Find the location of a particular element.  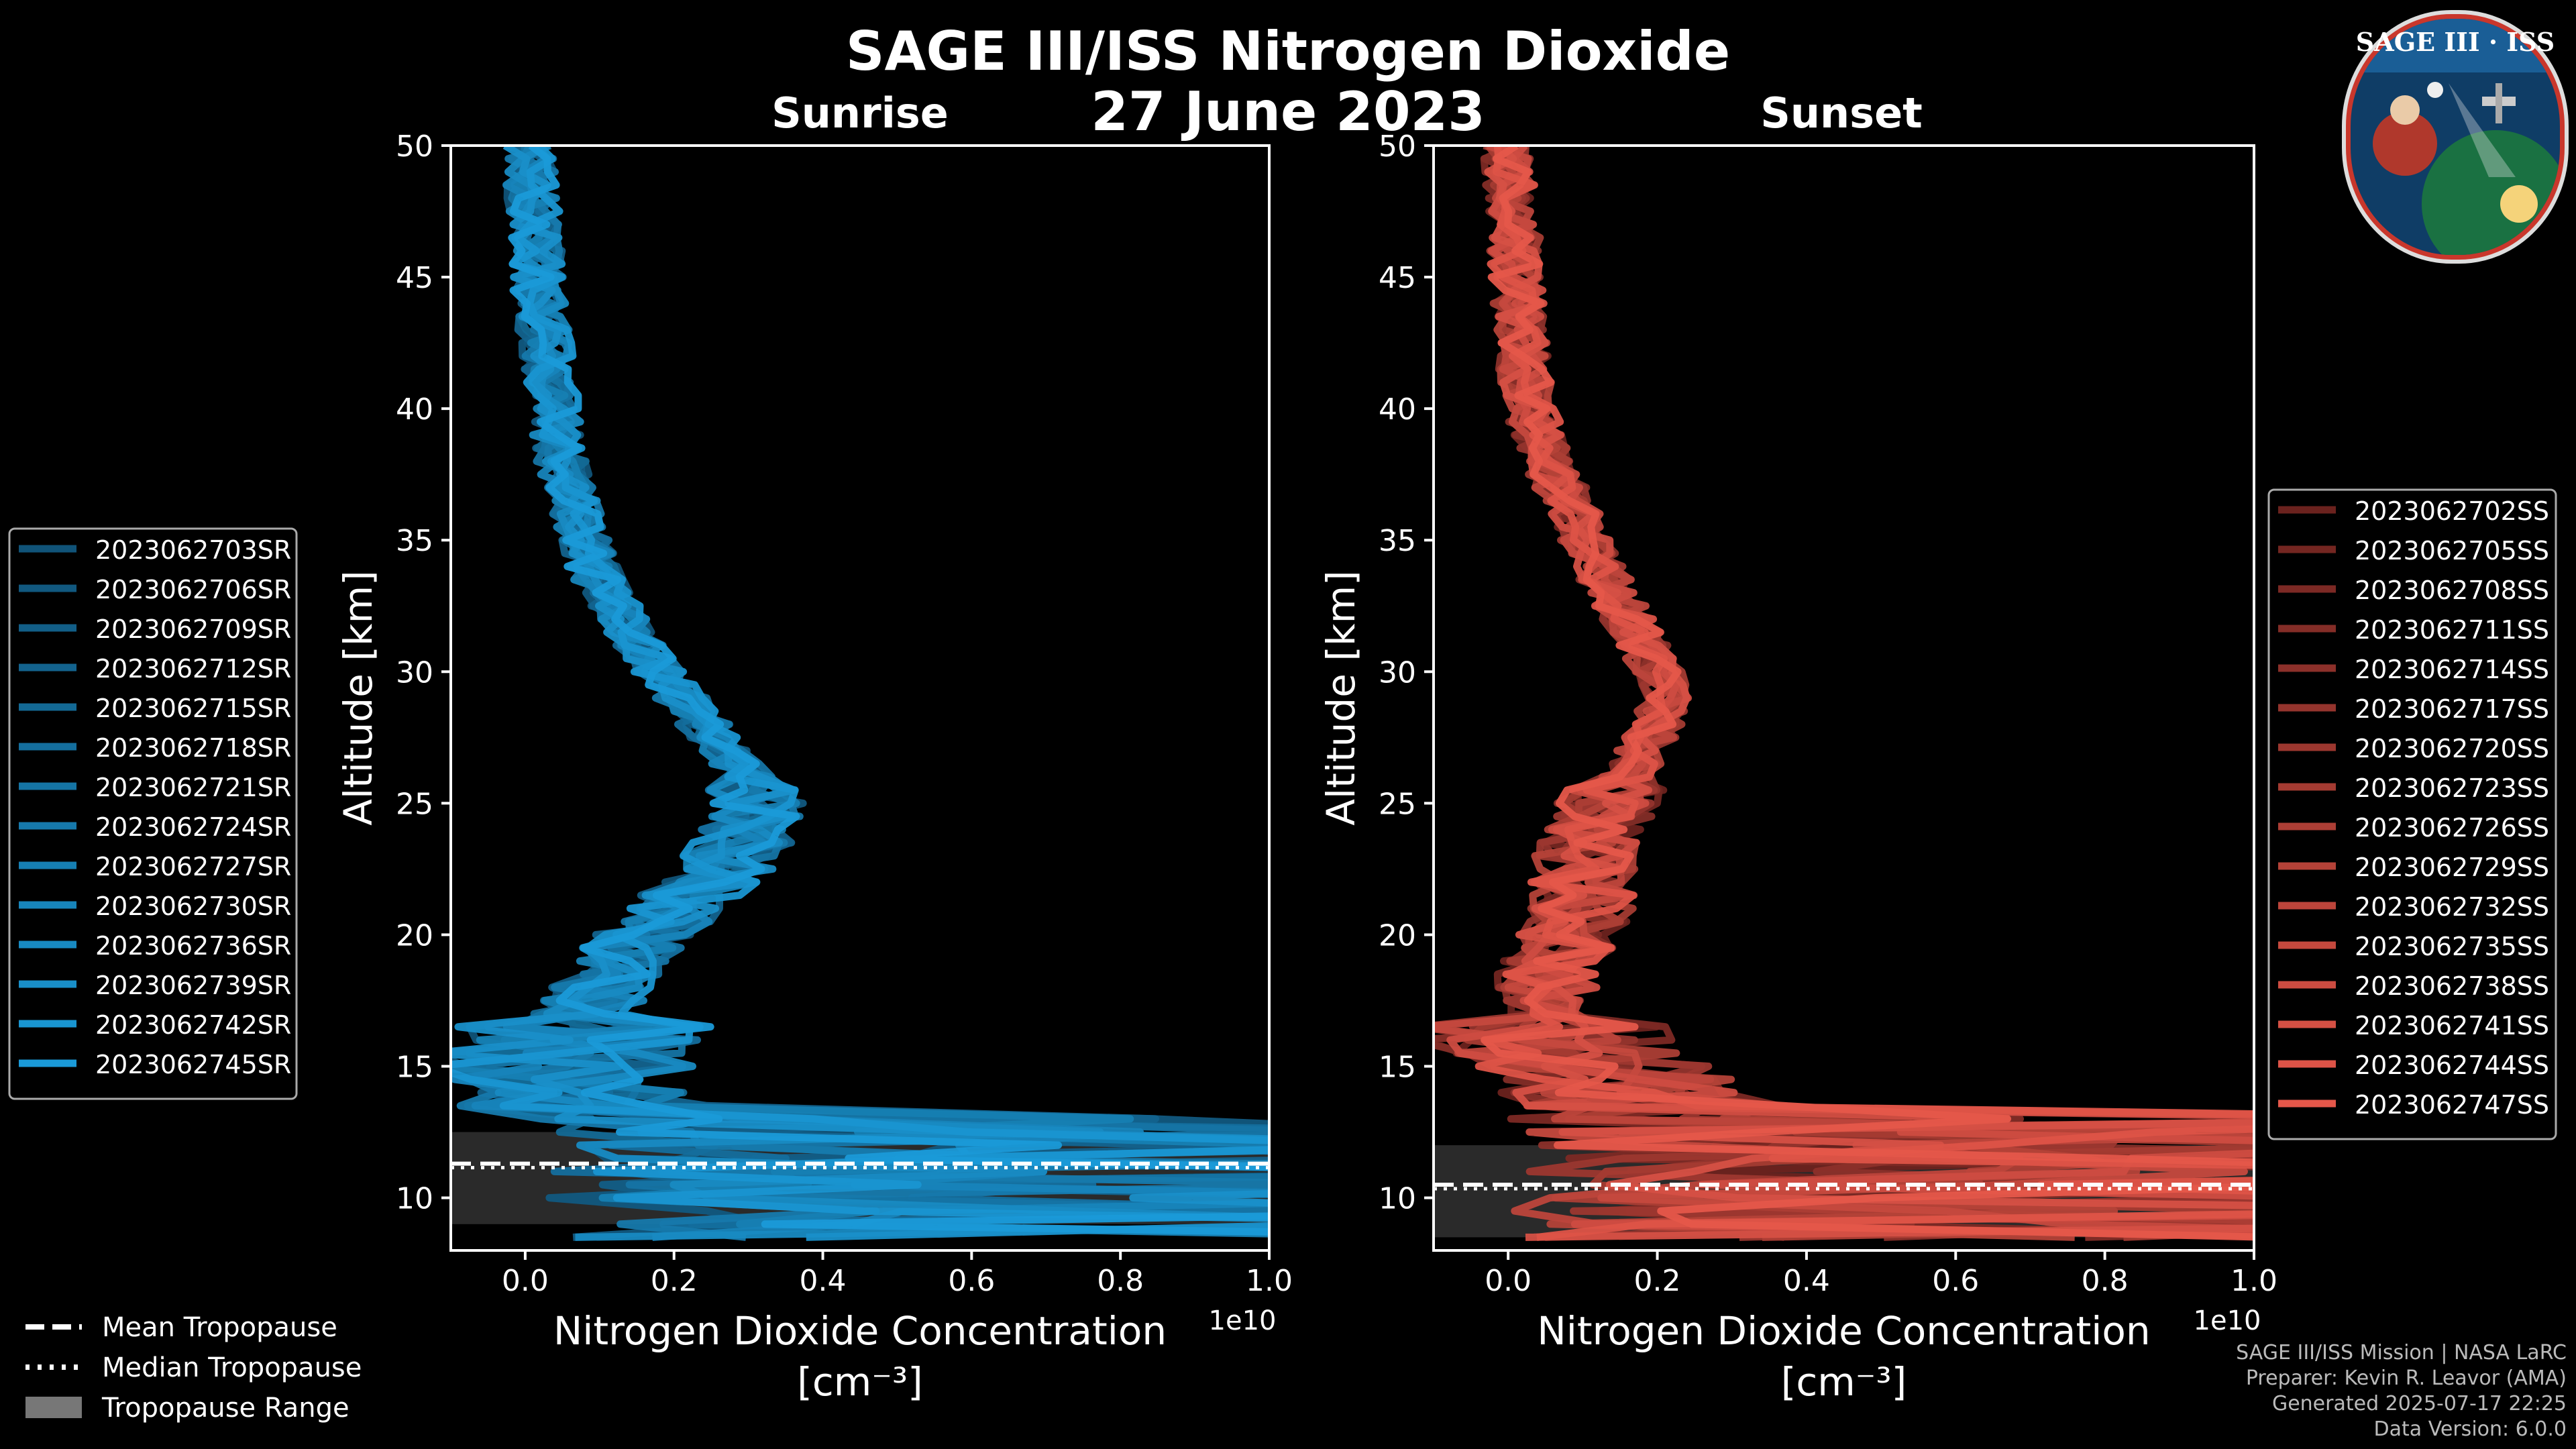

logo-title: SAGE III · ISS is located at coordinates (2455, 42).